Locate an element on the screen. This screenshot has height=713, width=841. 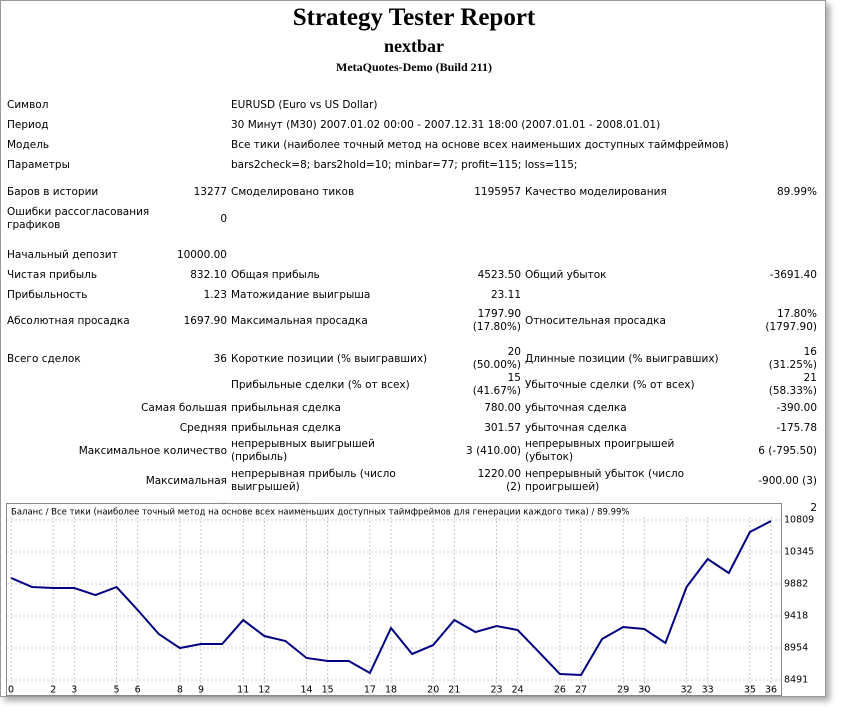
expert-name: nextbar is located at coordinates (414, 46).